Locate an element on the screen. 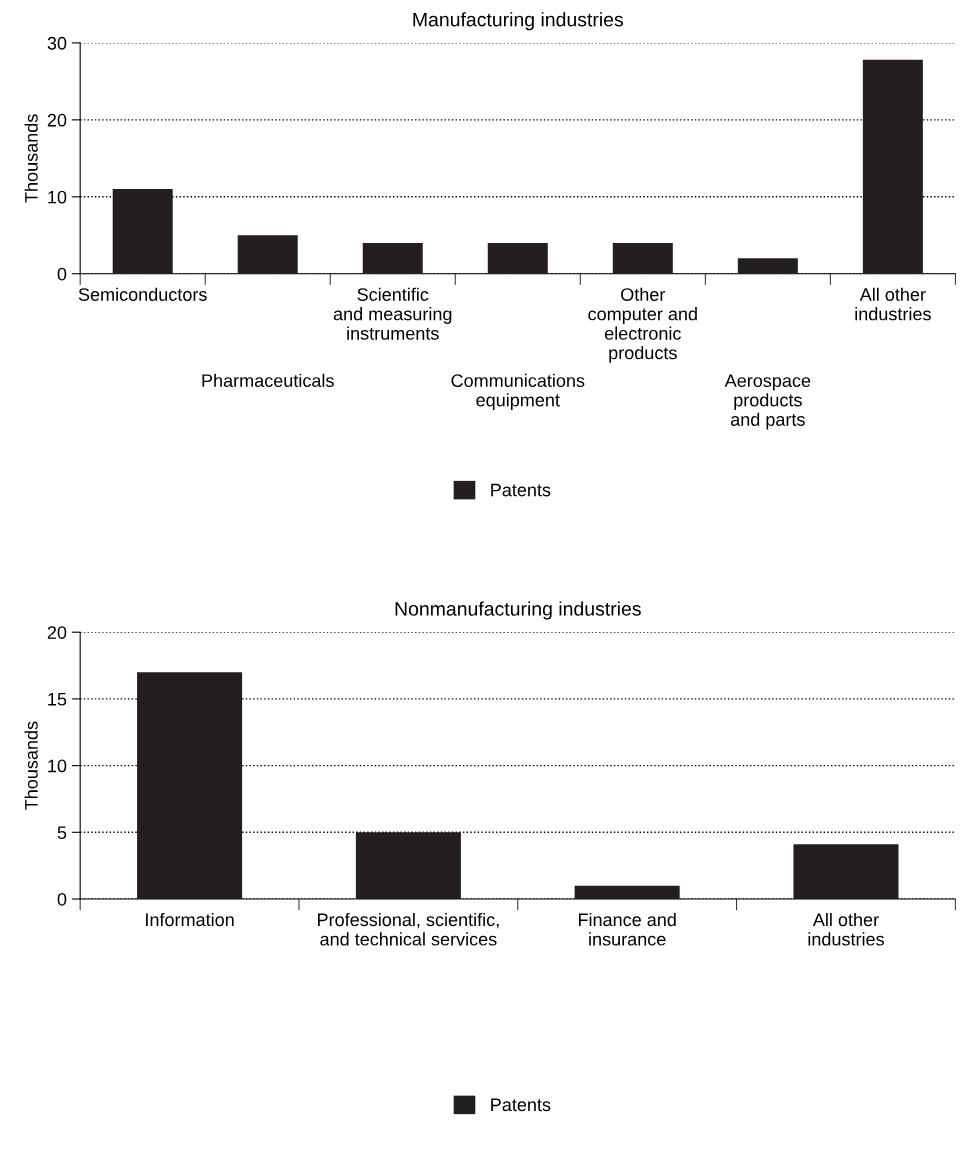 The height and width of the screenshot is (1160, 966). y-tick-label: 5 is located at coordinates (62, 833).